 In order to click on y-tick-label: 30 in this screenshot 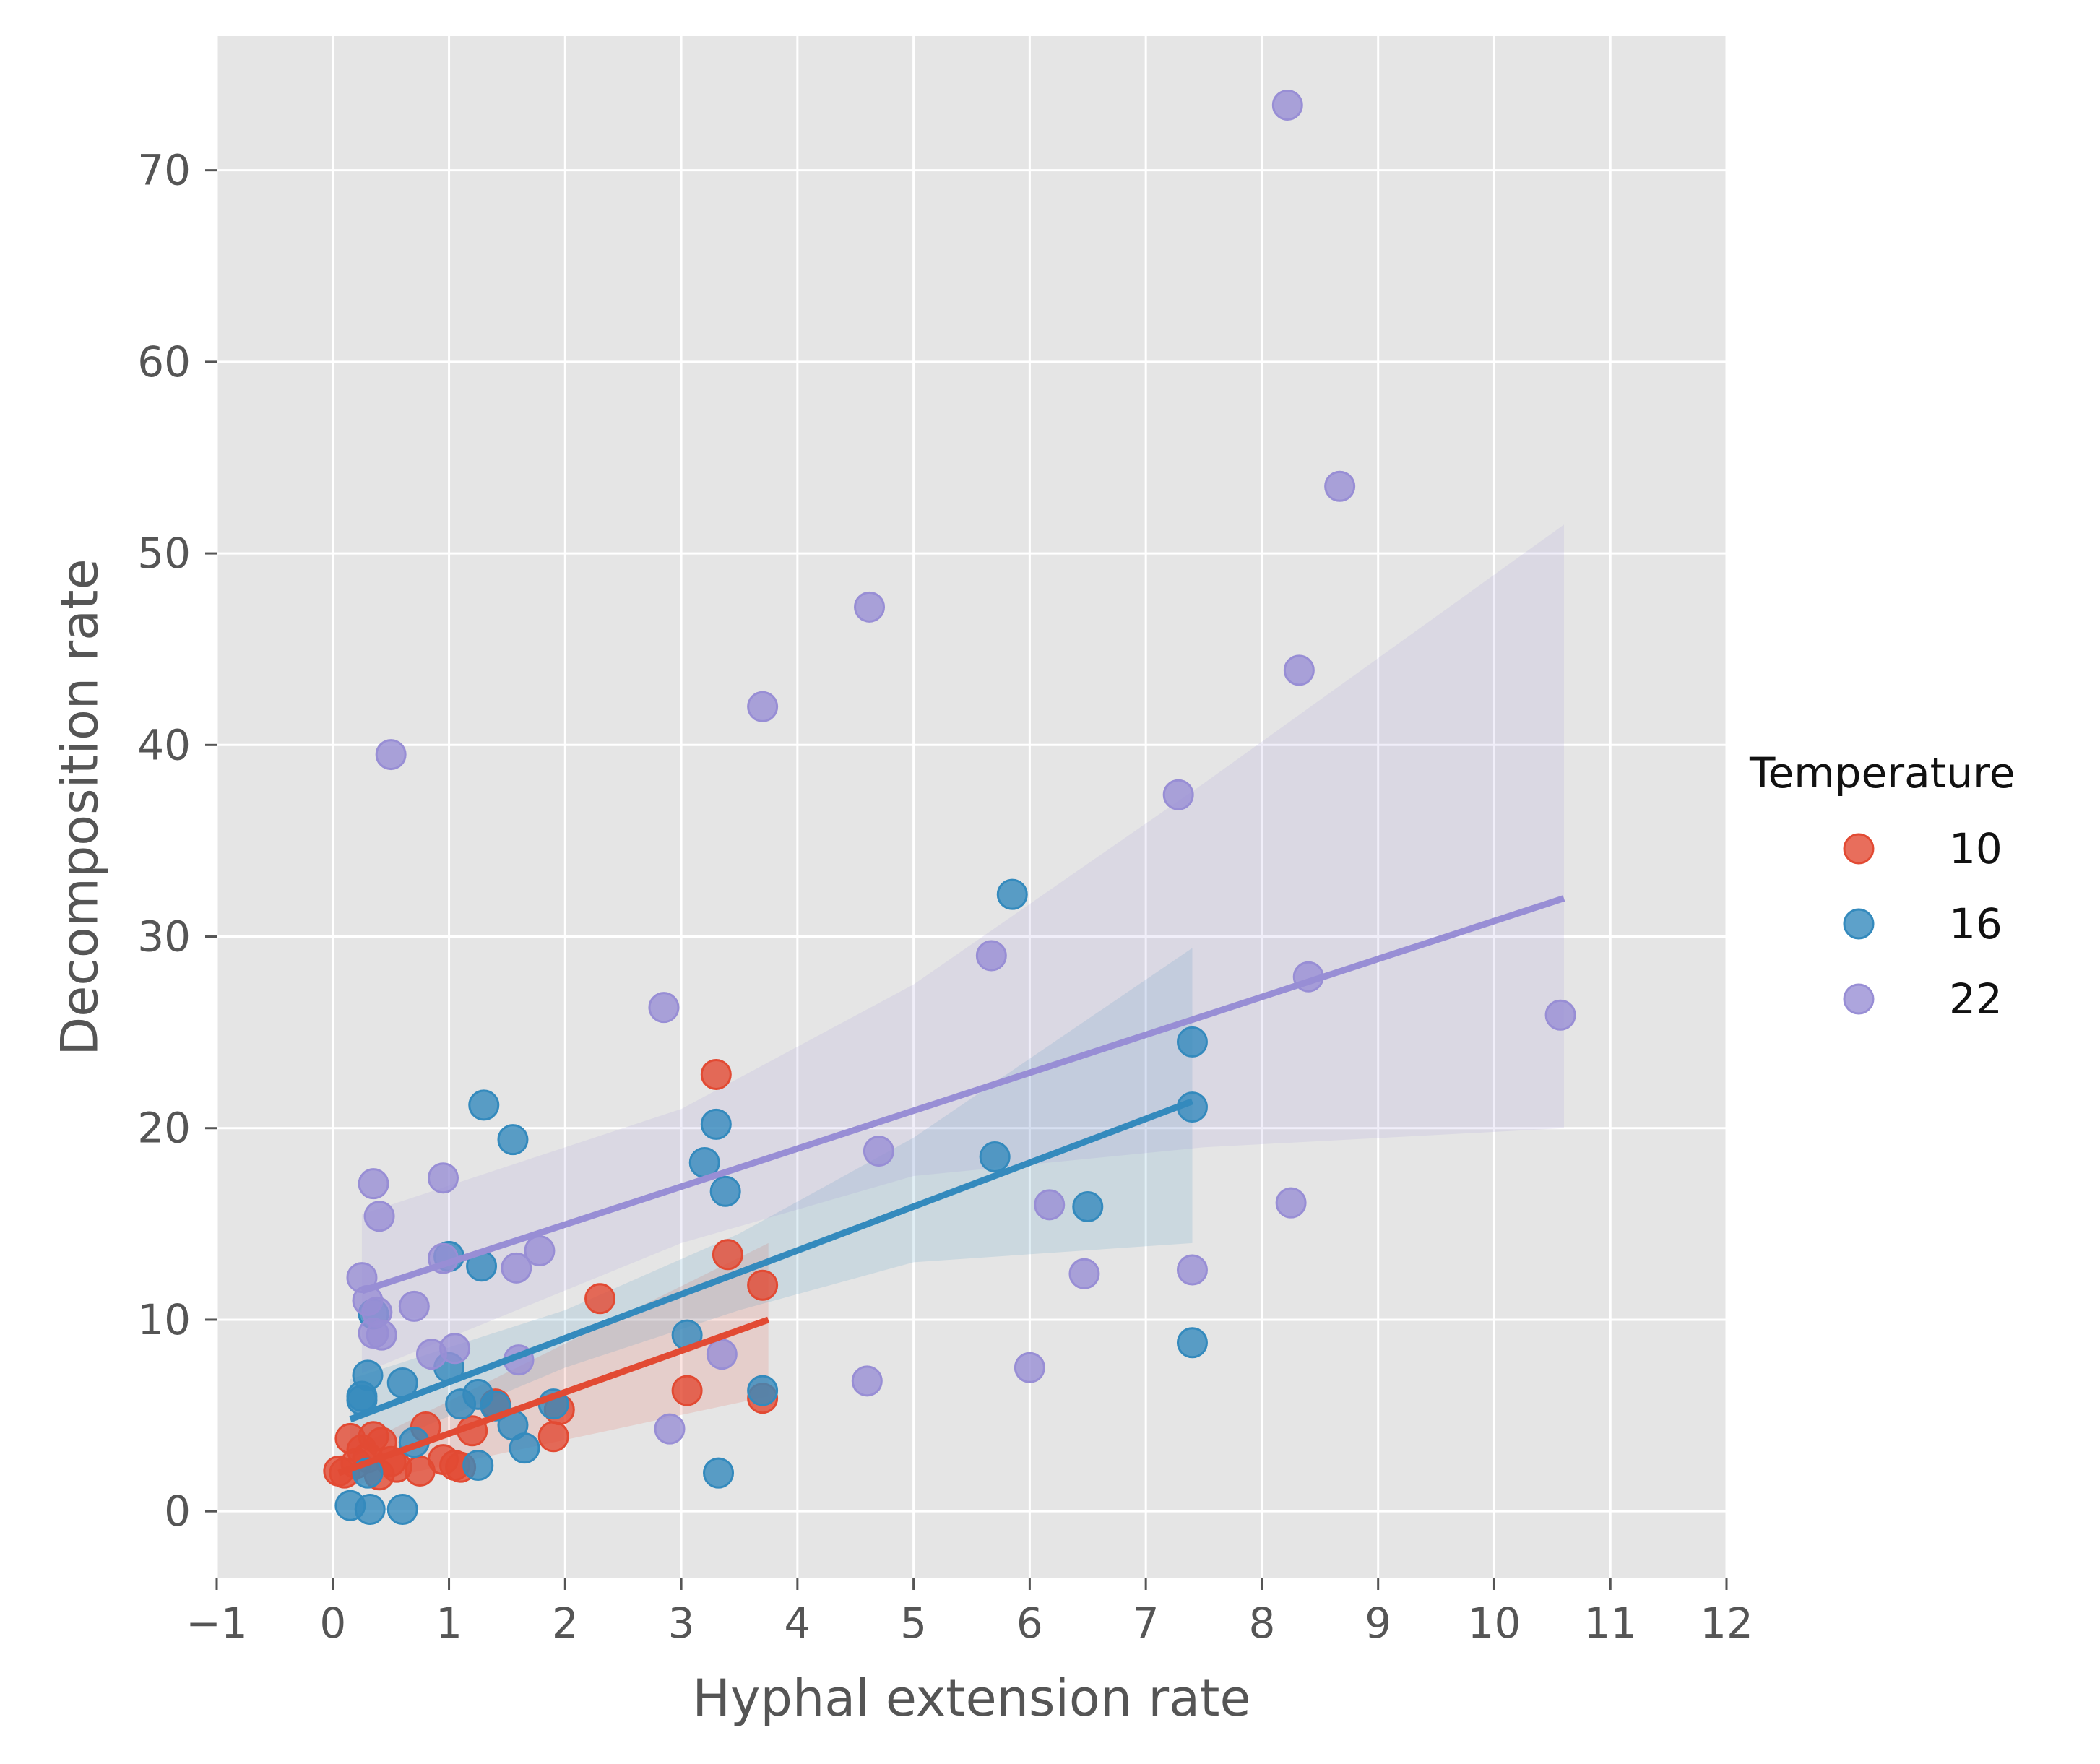, I will do `click(164, 937)`.